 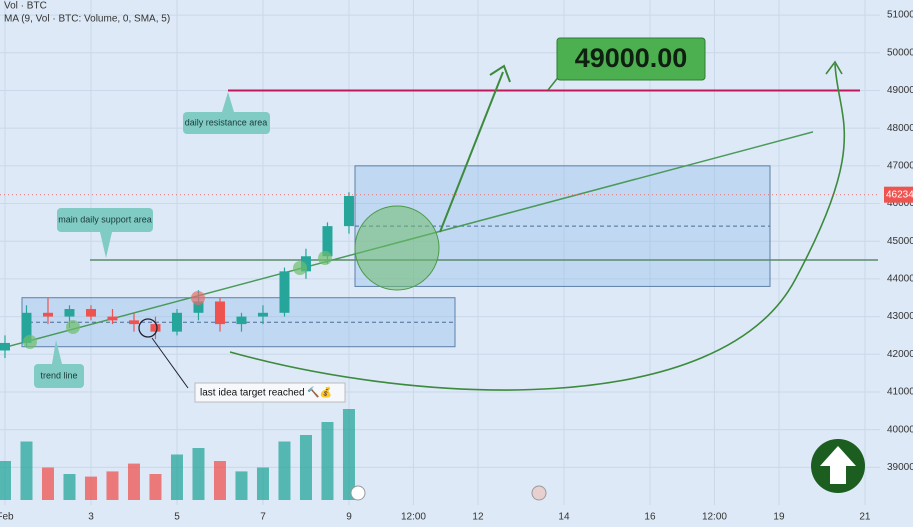 What do you see at coordinates (87, 19) in the screenshot?
I see `legend-subtitle: MA (9, Vol · BTC: Volume, 0, SMA, 5)` at bounding box center [87, 19].